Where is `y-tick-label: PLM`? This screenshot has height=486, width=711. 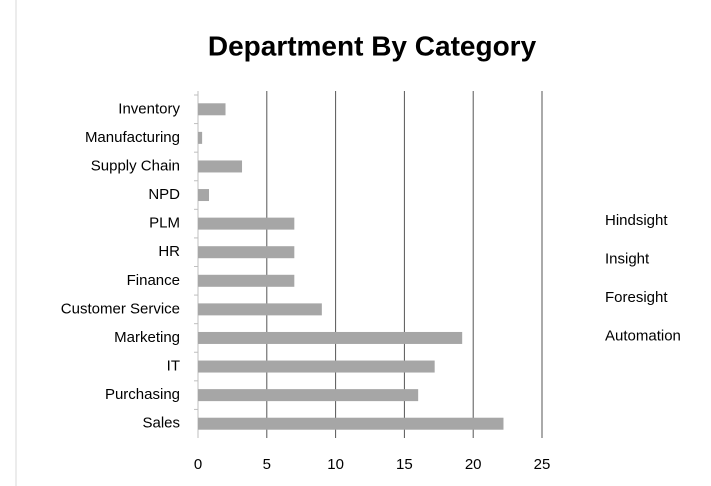
y-tick-label: PLM is located at coordinates (164, 223).